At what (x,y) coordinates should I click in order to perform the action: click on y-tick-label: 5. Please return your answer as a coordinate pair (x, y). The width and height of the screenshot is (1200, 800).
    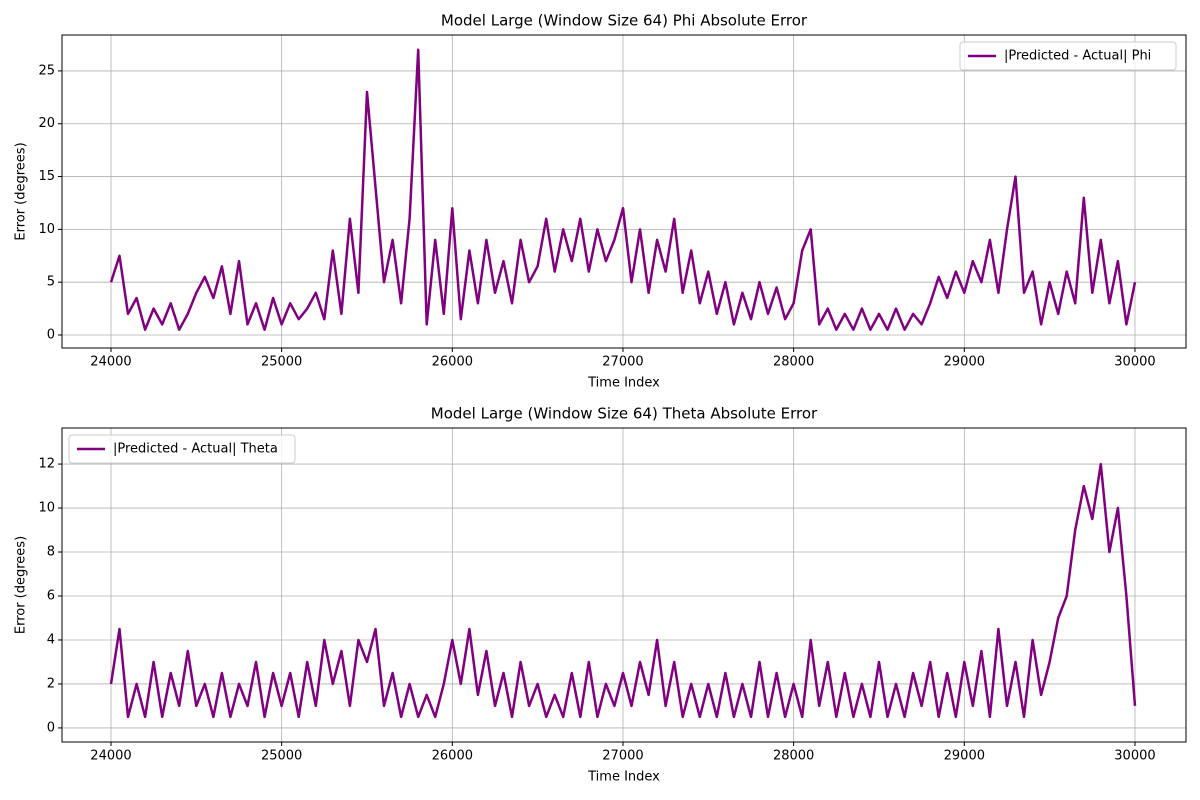
    Looking at the image, I should click on (51, 282).